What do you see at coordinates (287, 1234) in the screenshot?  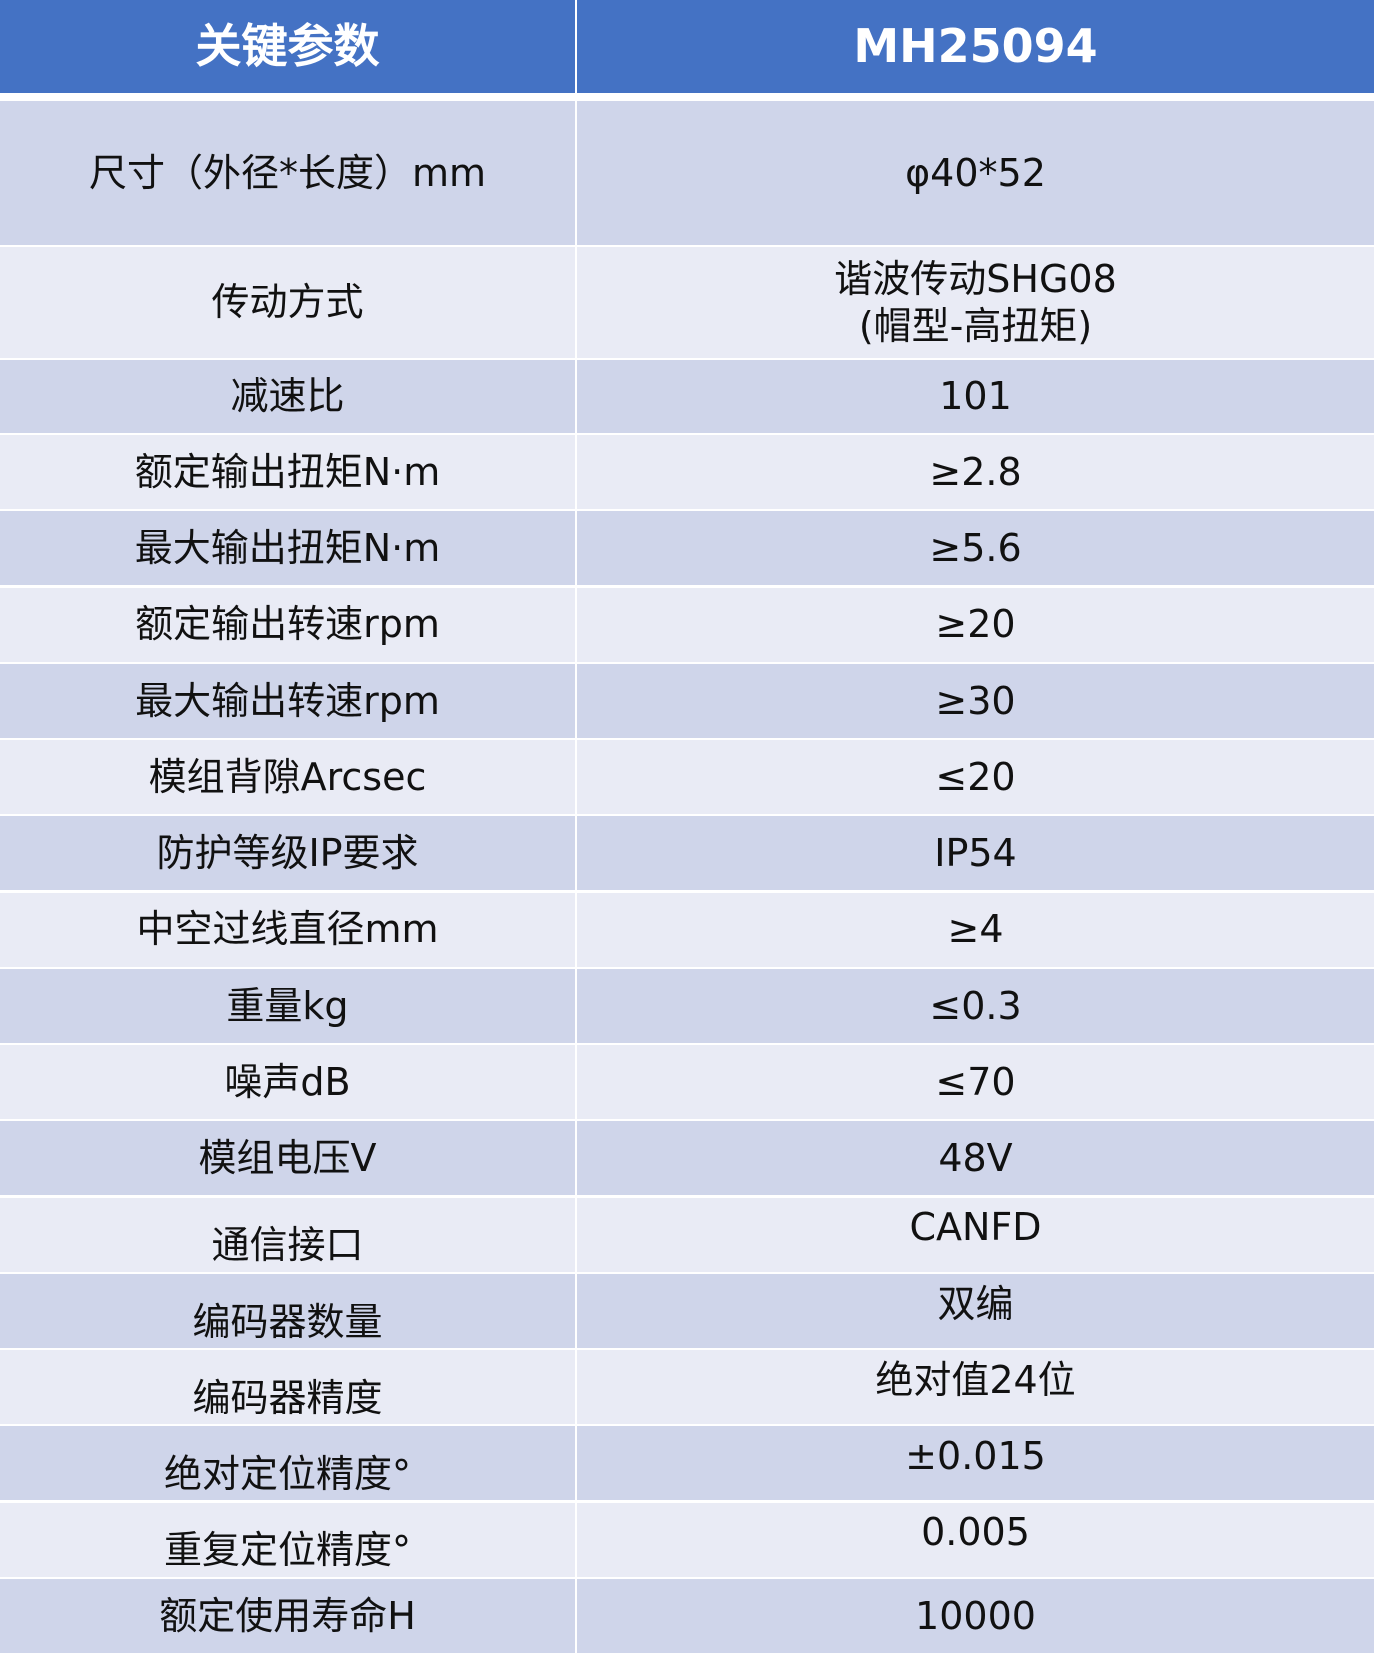 I see `param-name: 通信接口` at bounding box center [287, 1234].